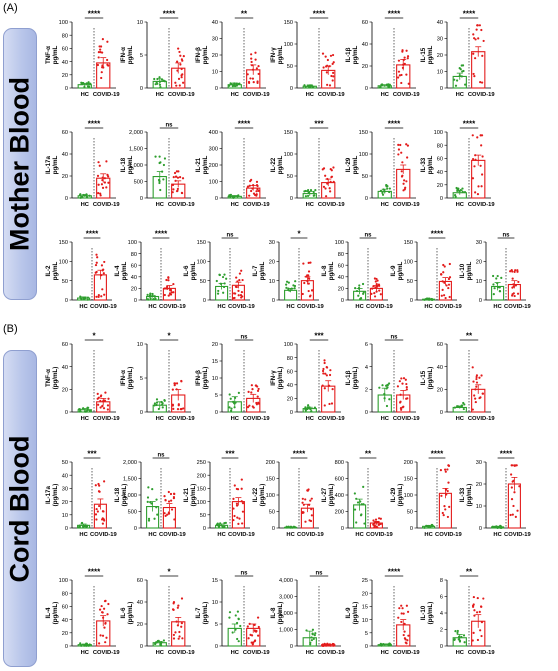  Describe the element at coordinates (448, 482) in the screenshot. I see `panel-cord-il29-point-covid` at that location.